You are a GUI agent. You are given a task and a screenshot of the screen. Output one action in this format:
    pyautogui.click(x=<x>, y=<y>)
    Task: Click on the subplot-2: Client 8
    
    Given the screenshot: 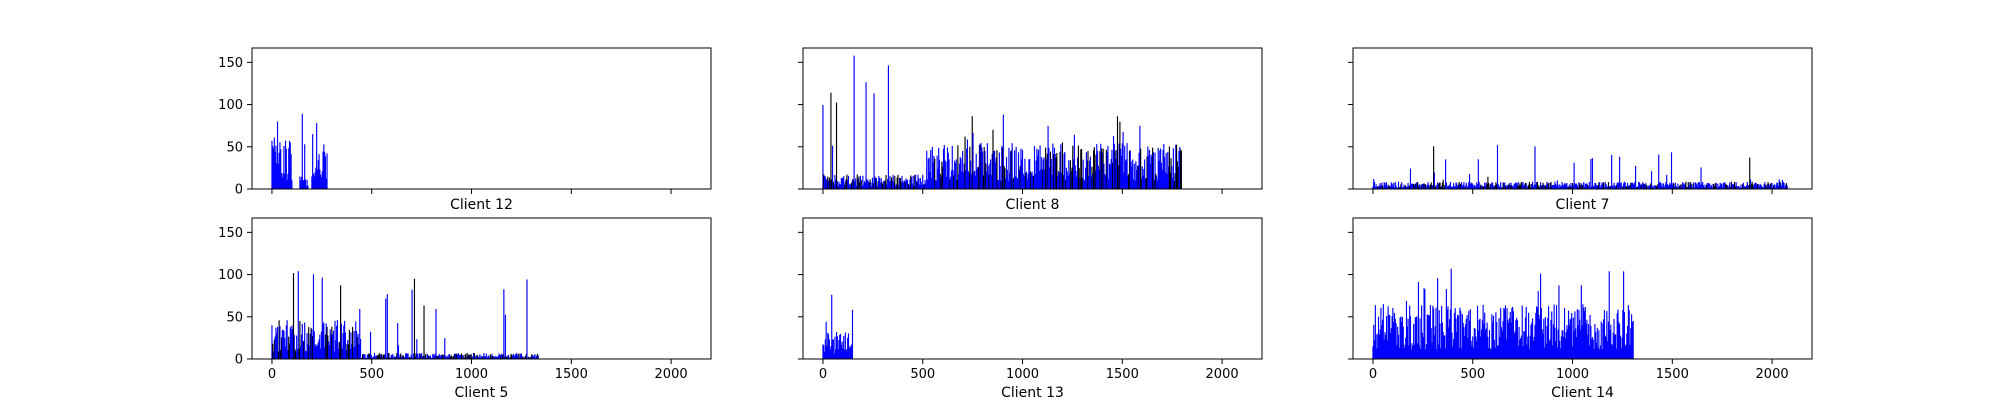 What is the action you would take?
    pyautogui.click(x=1030, y=130)
    